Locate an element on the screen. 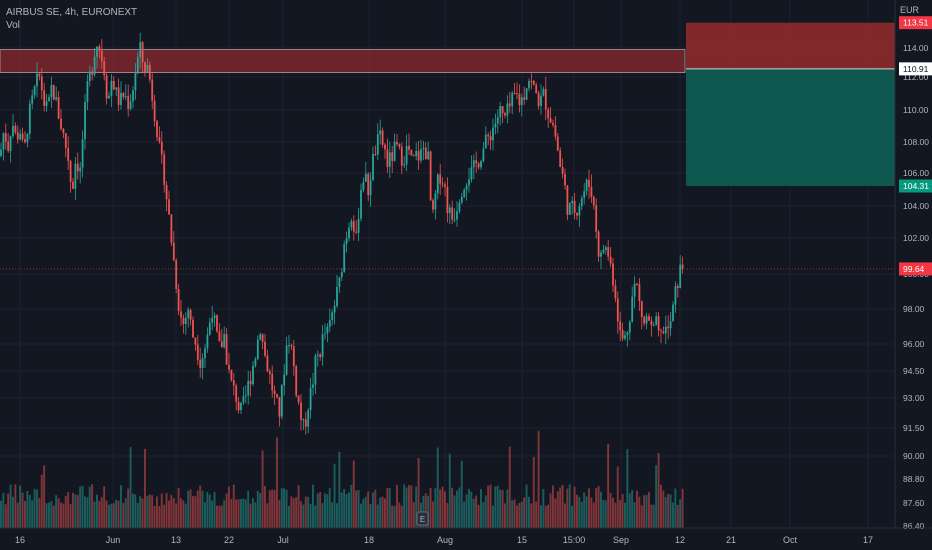 This screenshot has height=550, width=932. x-tick-label: 18 is located at coordinates (369, 540).